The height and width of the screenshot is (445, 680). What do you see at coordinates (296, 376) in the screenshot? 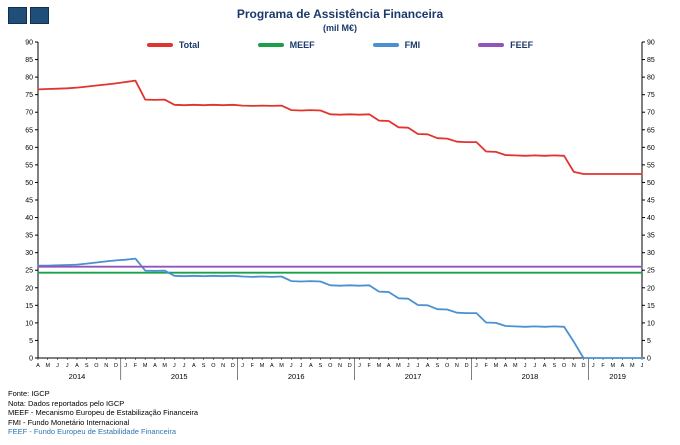
I see `svg-text: 2016` at bounding box center [296, 376].